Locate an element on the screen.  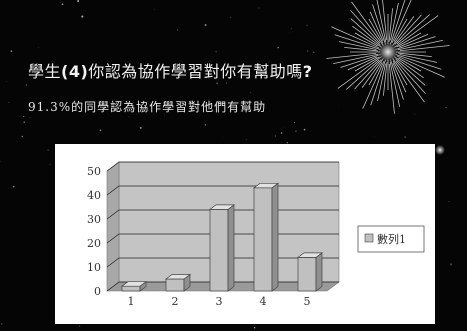
y-tick-label: 10 is located at coordinates (94, 267).